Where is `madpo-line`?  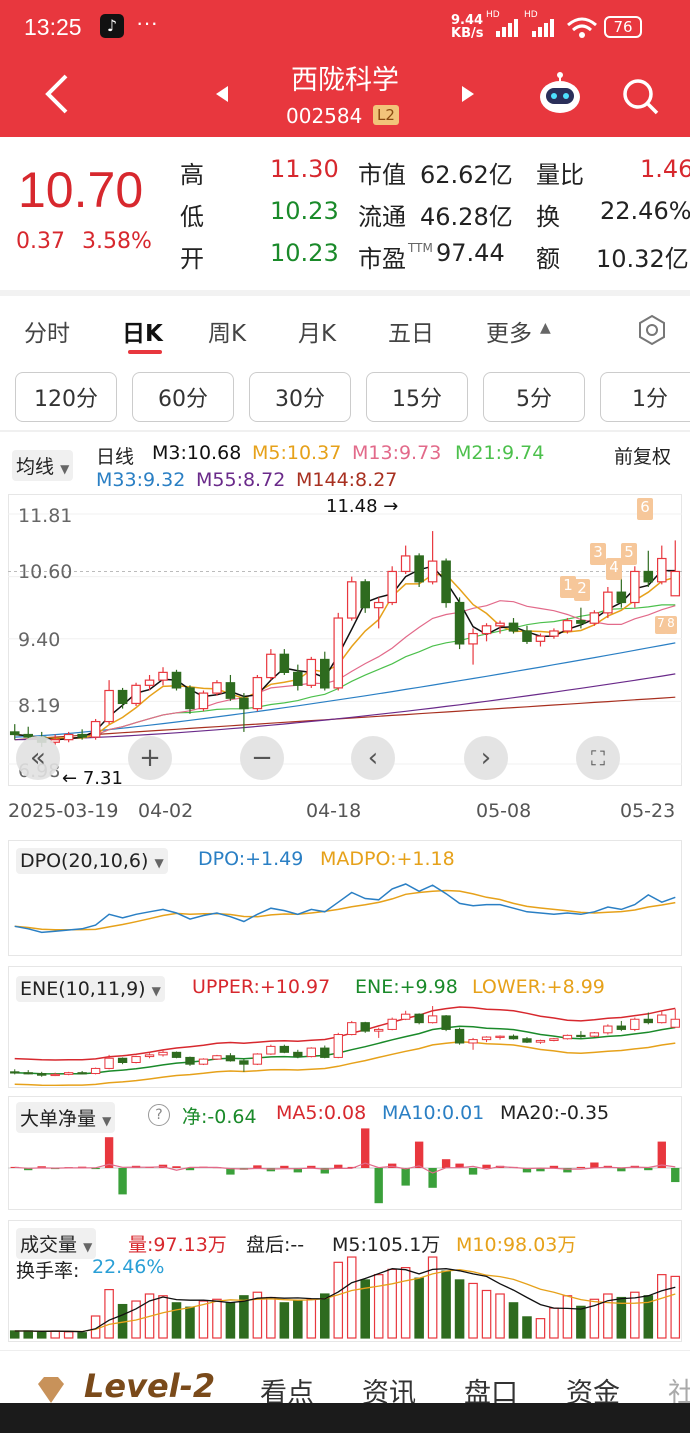 madpo-line is located at coordinates (345, 910).